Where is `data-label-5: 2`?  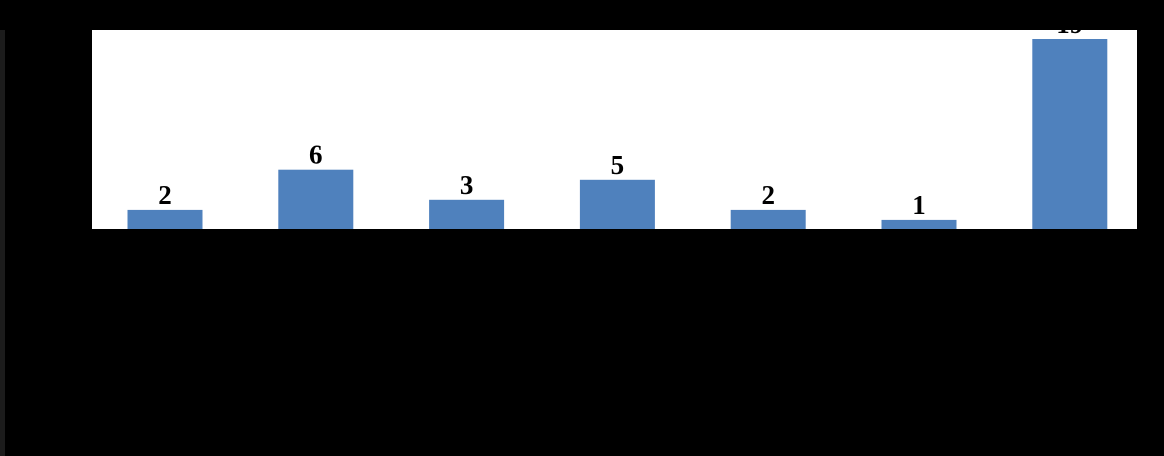
data-label-5: 2 is located at coordinates (768, 195).